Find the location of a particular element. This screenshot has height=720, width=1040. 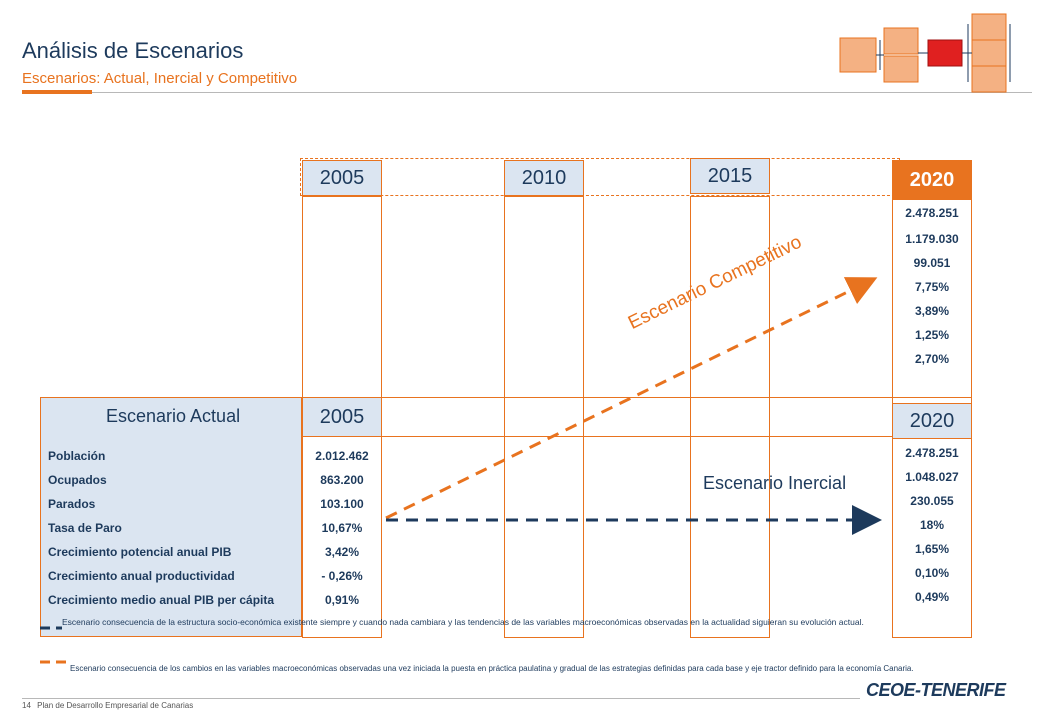

actual-label-block is located at coordinates (171, 517).